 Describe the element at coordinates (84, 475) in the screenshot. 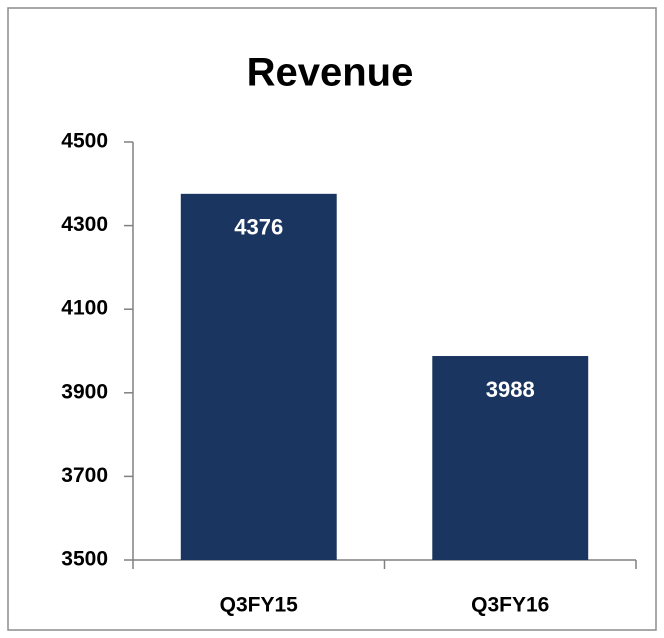

I see `y-tick-label: 3700` at that location.